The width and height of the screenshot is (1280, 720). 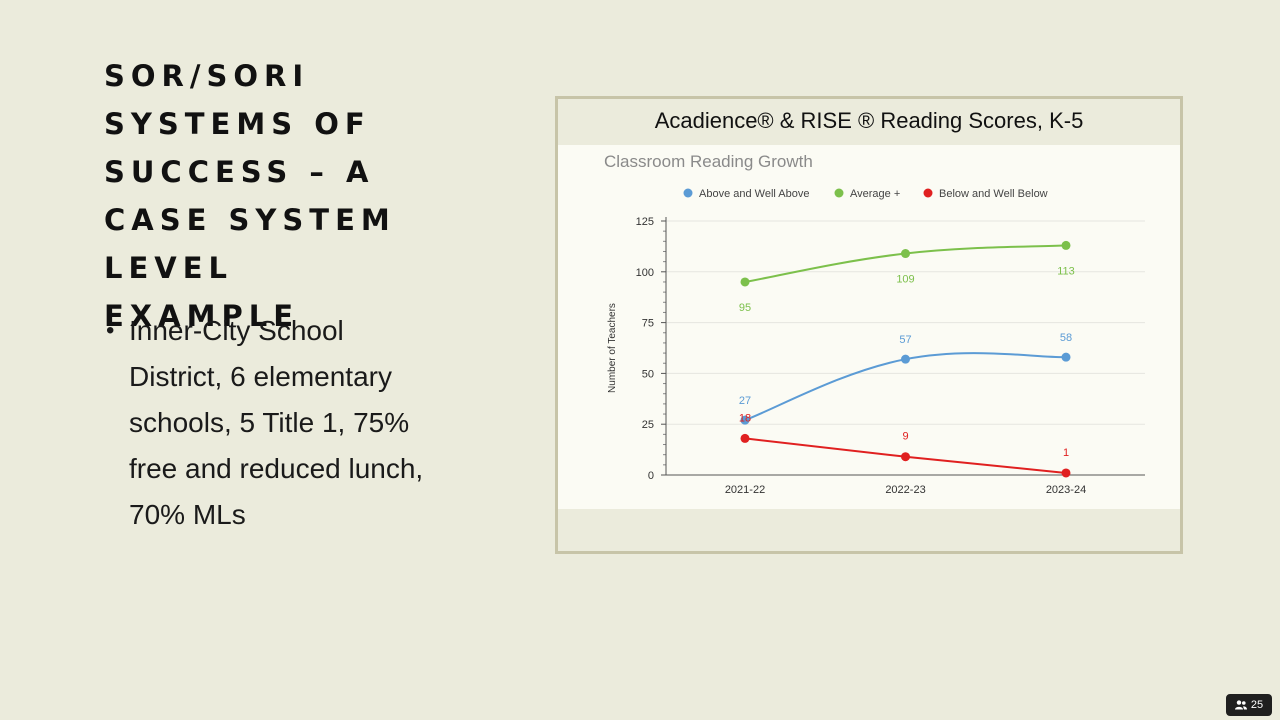 I want to click on data-label-below-well-below: 1, so click(x=1066, y=453).